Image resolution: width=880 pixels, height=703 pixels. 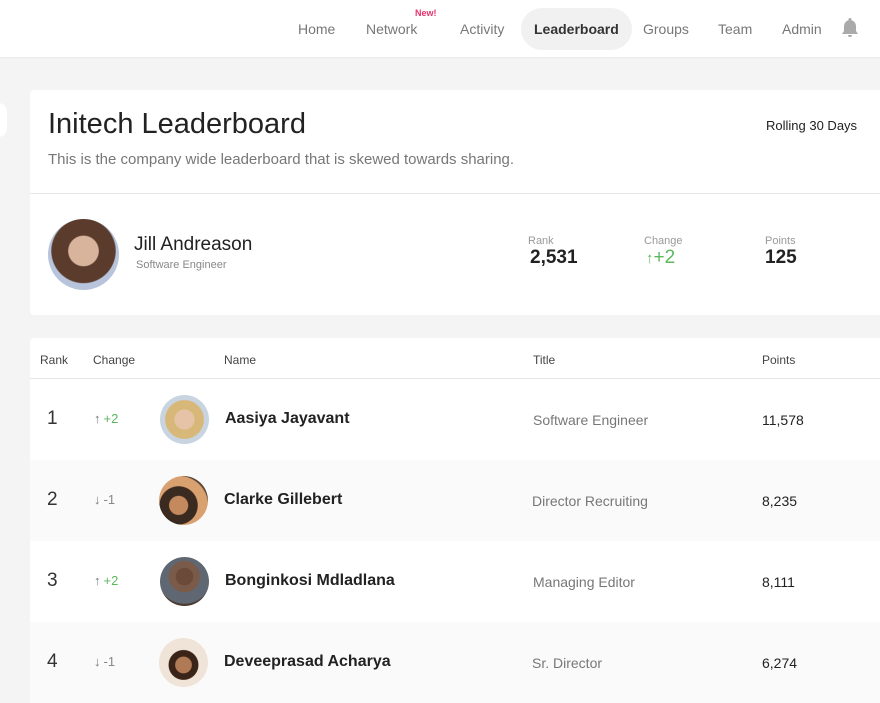 I want to click on row-name: Clarke Gillebert, so click(x=283, y=499).